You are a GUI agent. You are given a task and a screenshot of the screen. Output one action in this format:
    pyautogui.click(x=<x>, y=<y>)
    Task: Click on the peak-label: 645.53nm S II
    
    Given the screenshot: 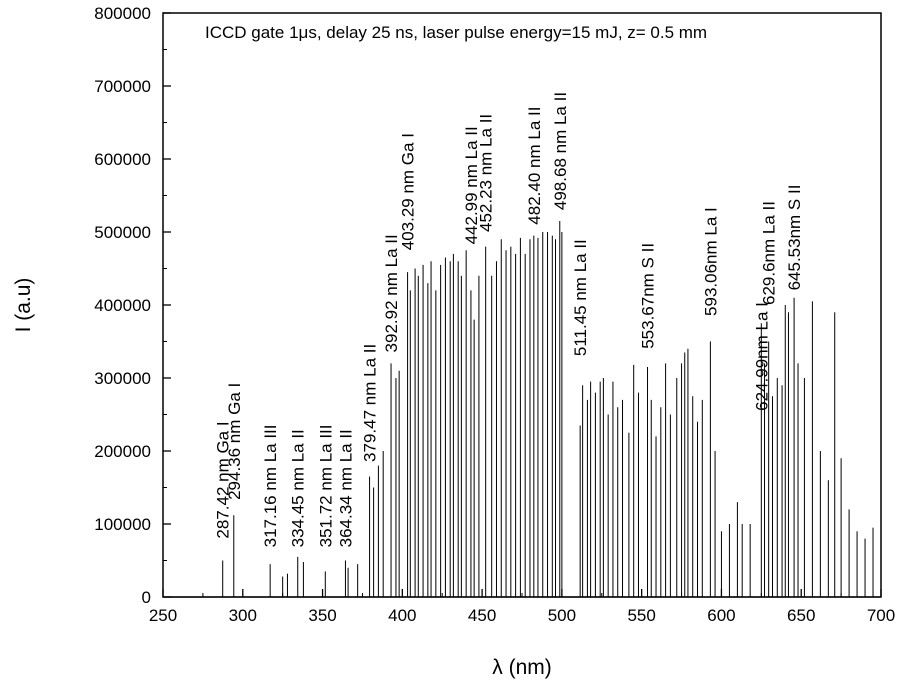 What is the action you would take?
    pyautogui.click(x=794, y=238)
    